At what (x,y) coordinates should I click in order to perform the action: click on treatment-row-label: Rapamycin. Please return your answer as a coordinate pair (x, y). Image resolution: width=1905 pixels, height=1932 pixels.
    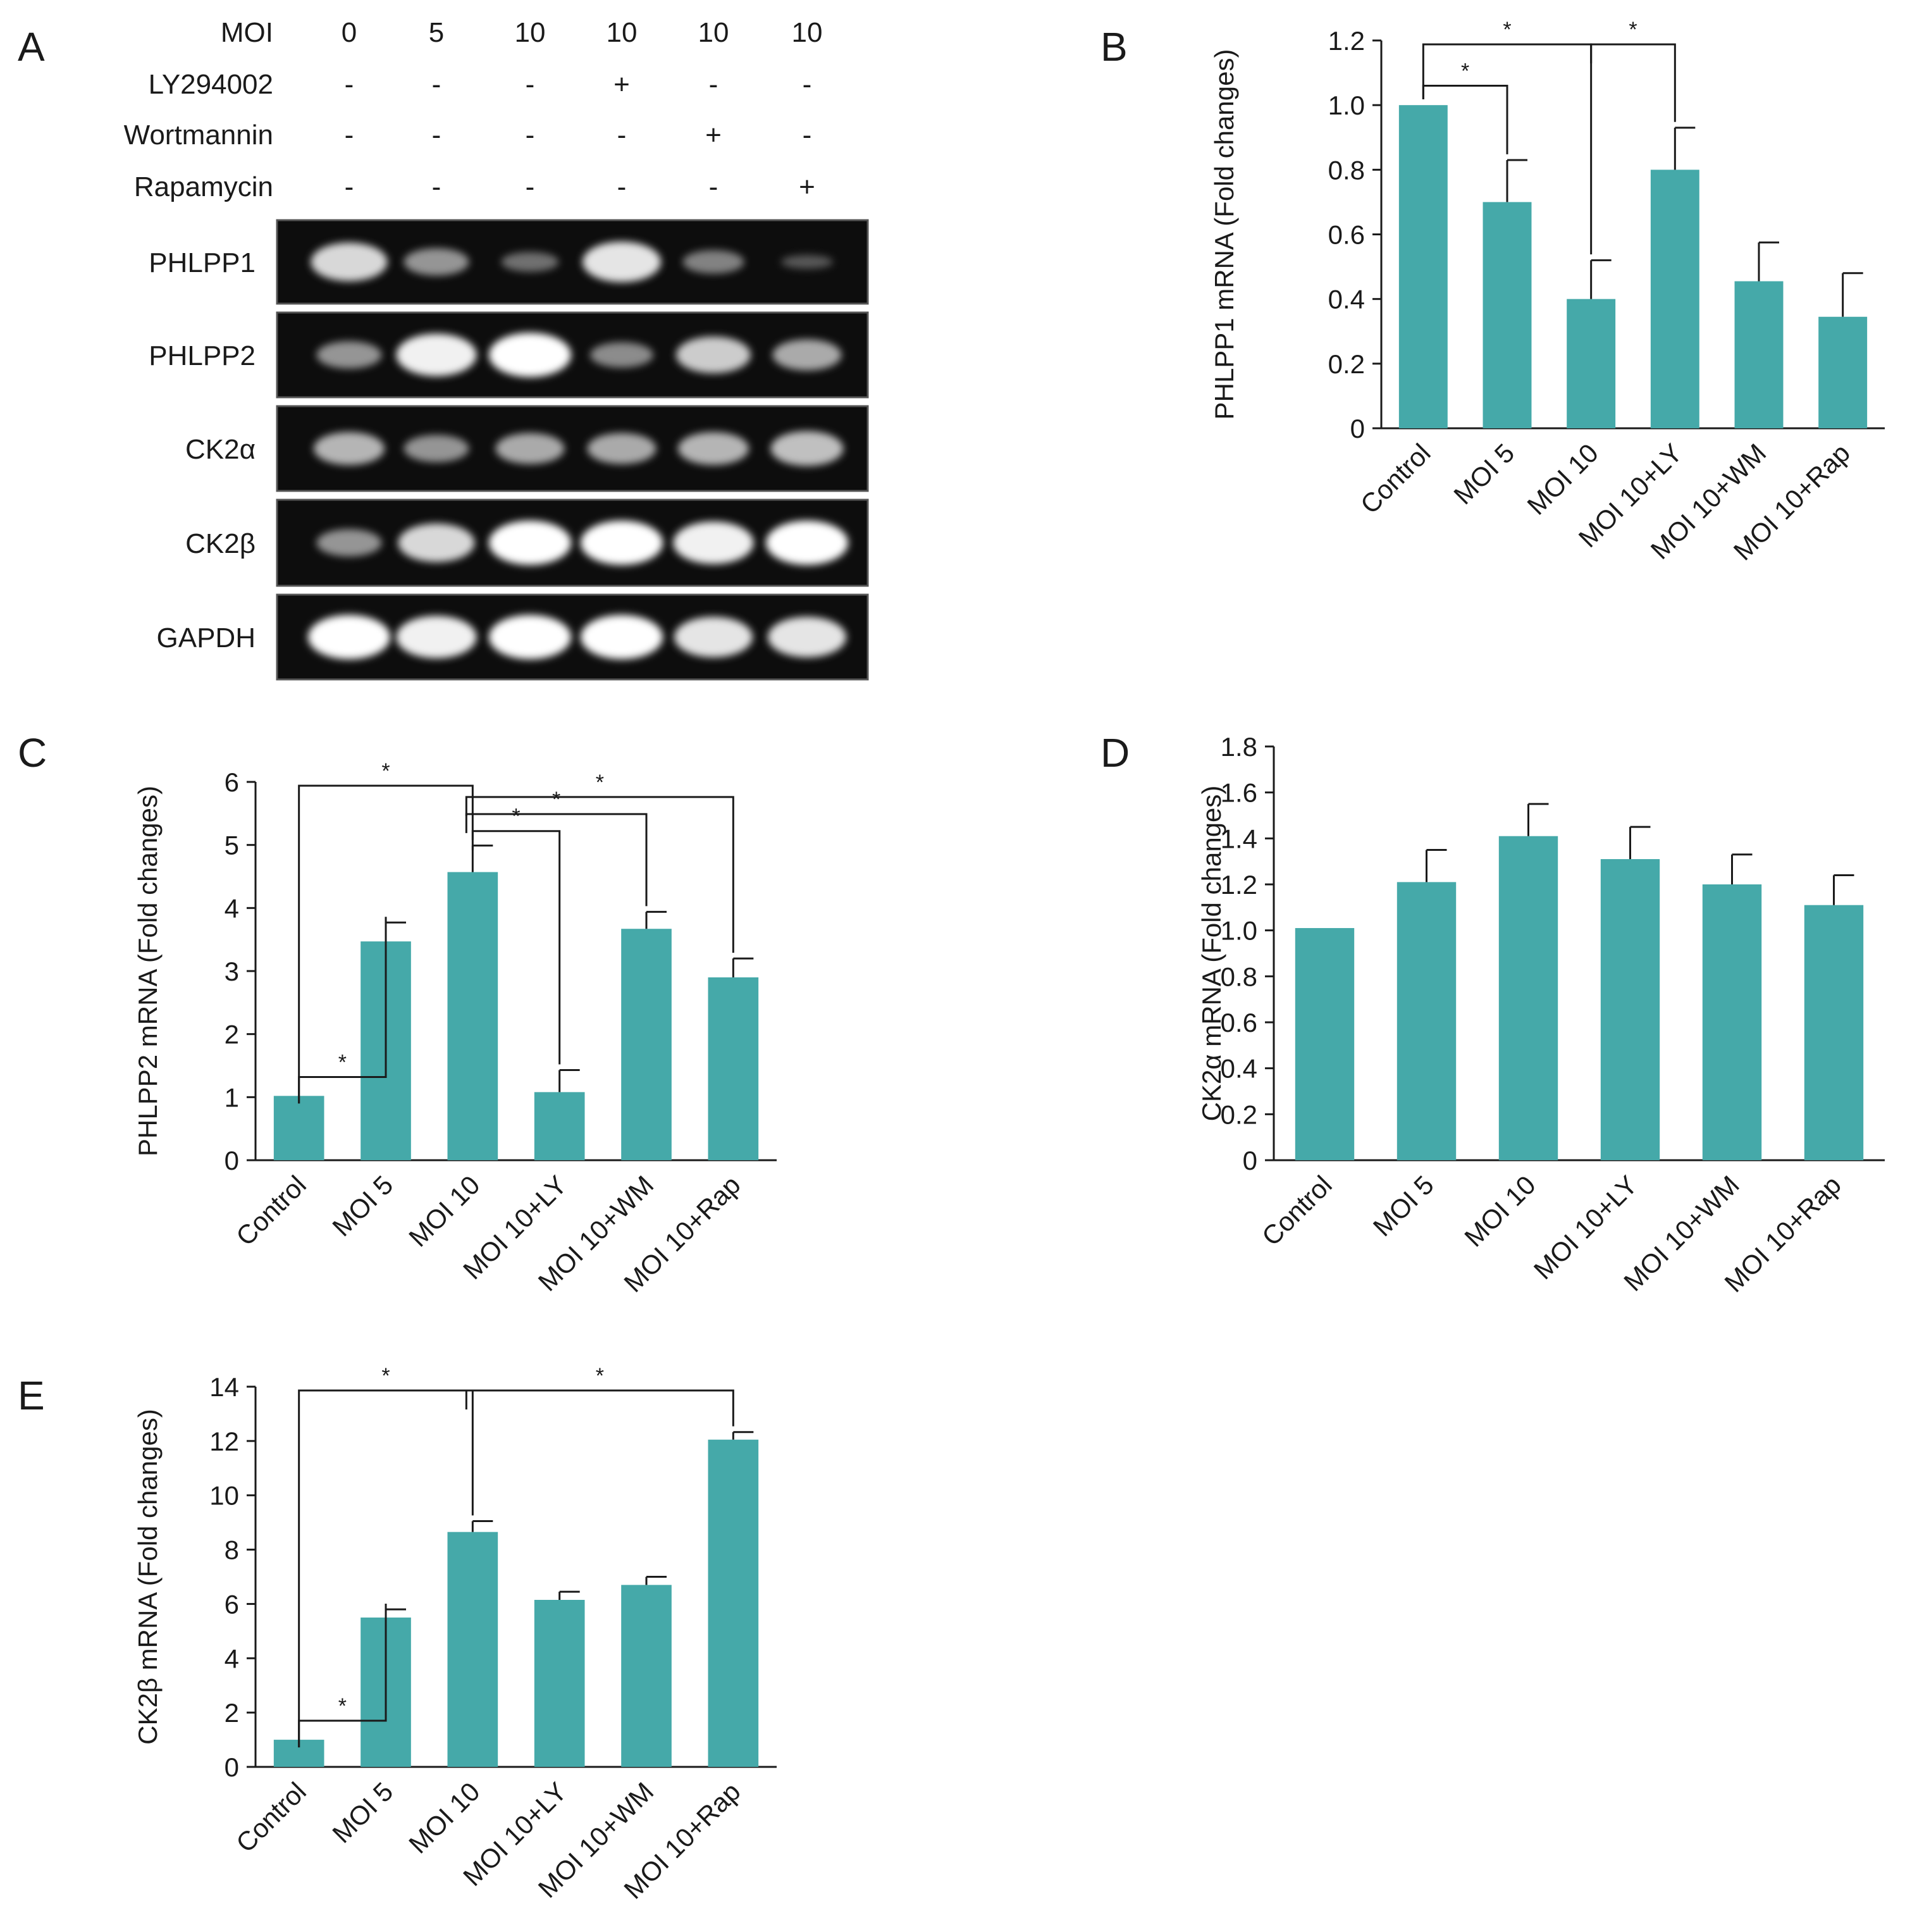
    Looking at the image, I should click on (203, 187).